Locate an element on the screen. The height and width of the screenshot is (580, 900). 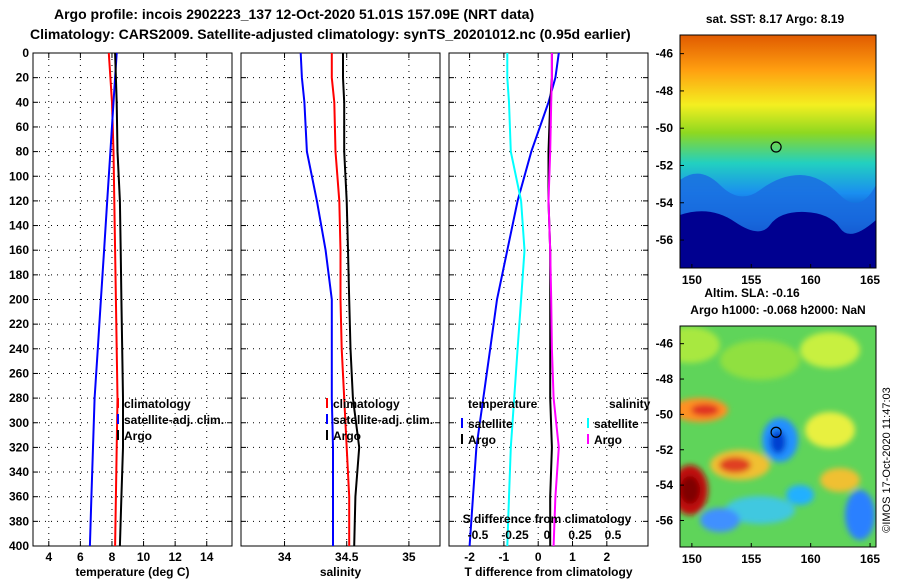
sst-map-frame is located at coordinates (778, 151).